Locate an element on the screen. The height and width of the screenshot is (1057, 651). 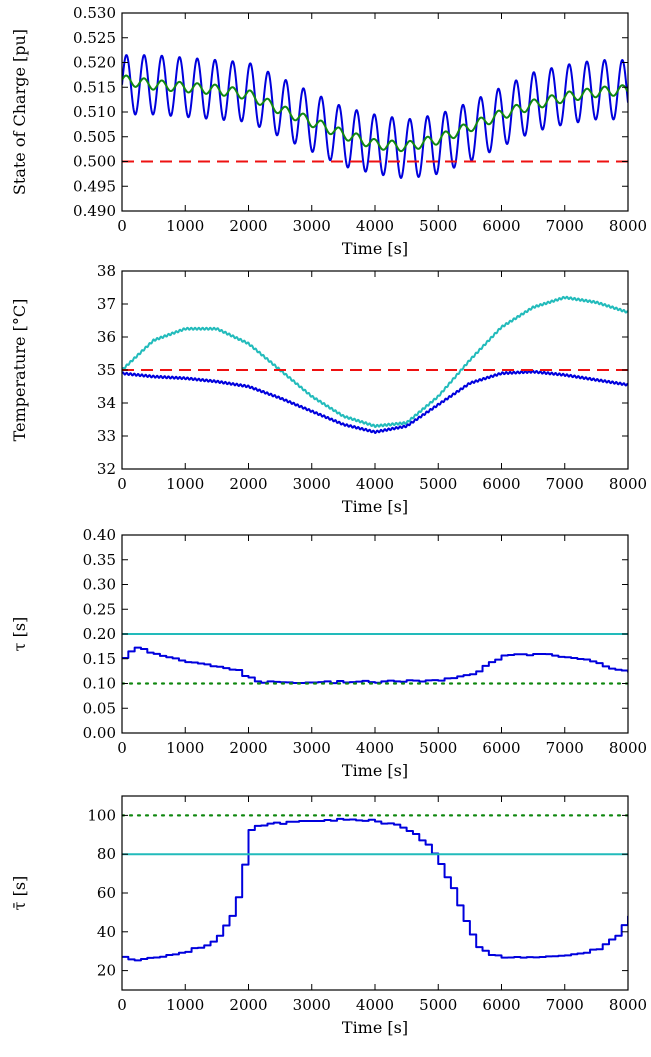
y-tick-label: 0.490 is located at coordinates (94, 211).